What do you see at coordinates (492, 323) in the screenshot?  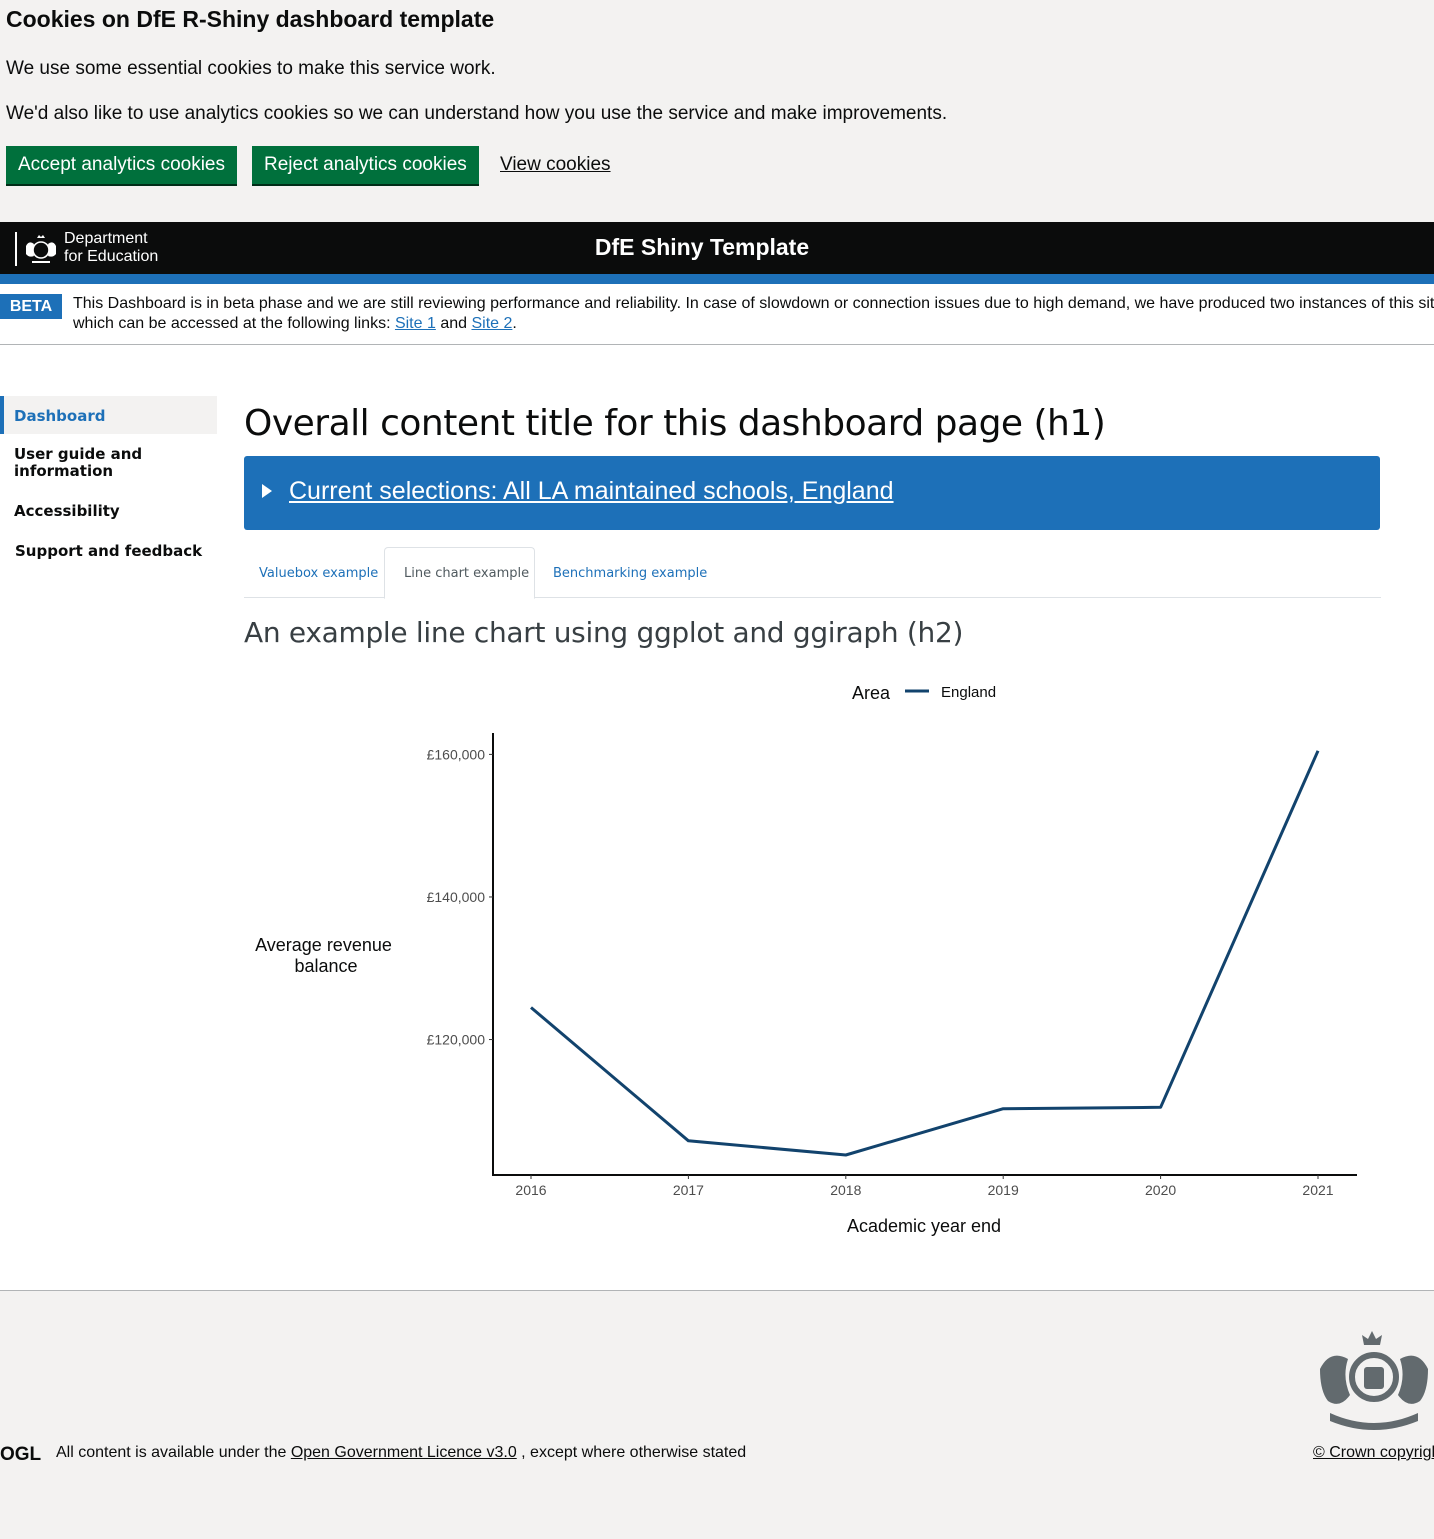 I see `site-2-link: Site 2` at bounding box center [492, 323].